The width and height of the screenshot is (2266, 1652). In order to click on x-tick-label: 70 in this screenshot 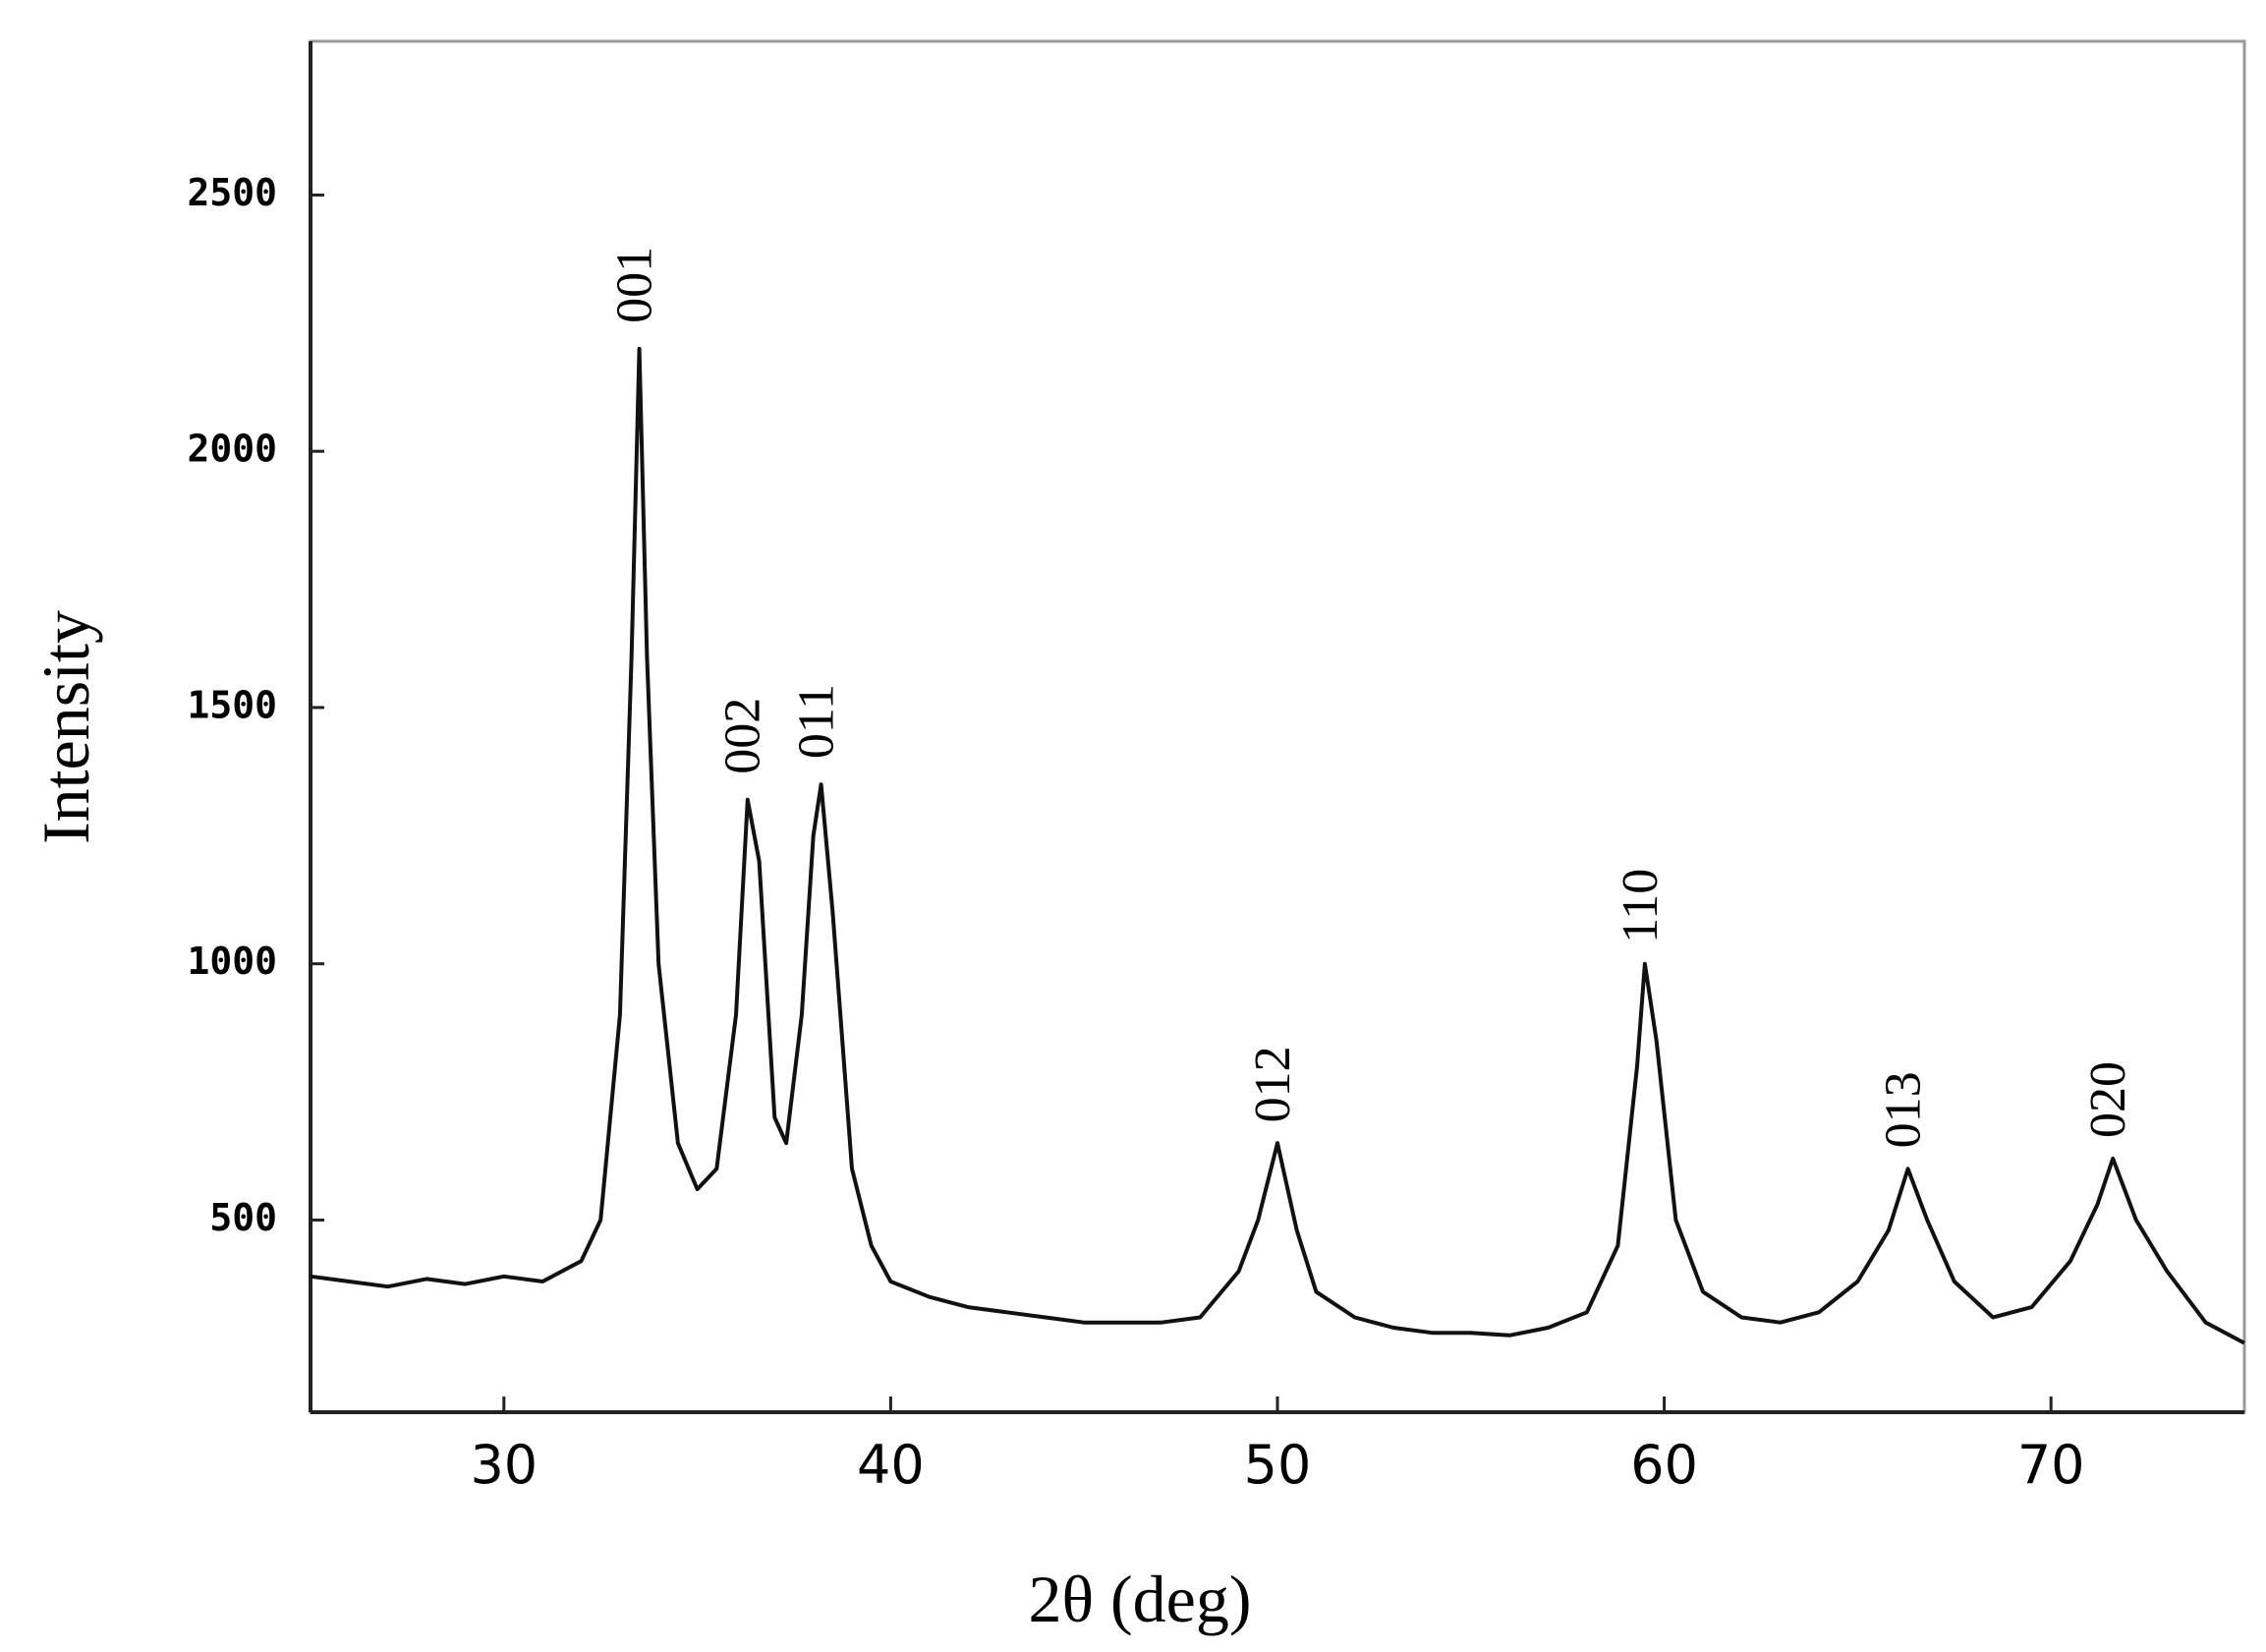, I will do `click(2051, 1465)`.